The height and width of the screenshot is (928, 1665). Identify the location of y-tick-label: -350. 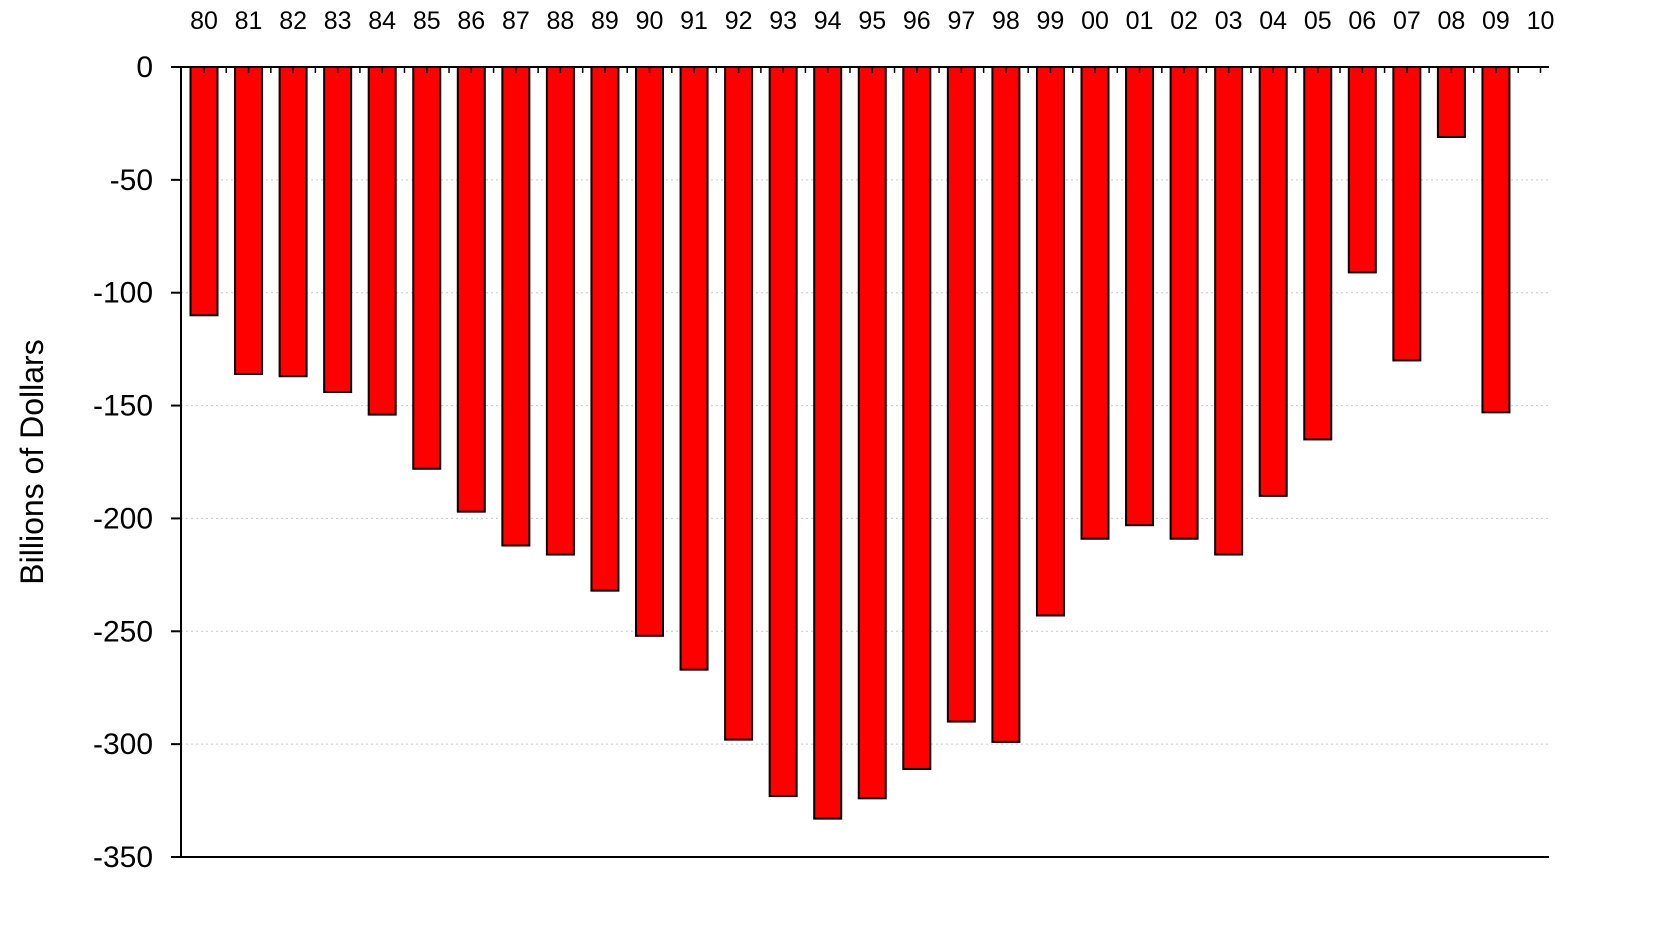
(123, 857).